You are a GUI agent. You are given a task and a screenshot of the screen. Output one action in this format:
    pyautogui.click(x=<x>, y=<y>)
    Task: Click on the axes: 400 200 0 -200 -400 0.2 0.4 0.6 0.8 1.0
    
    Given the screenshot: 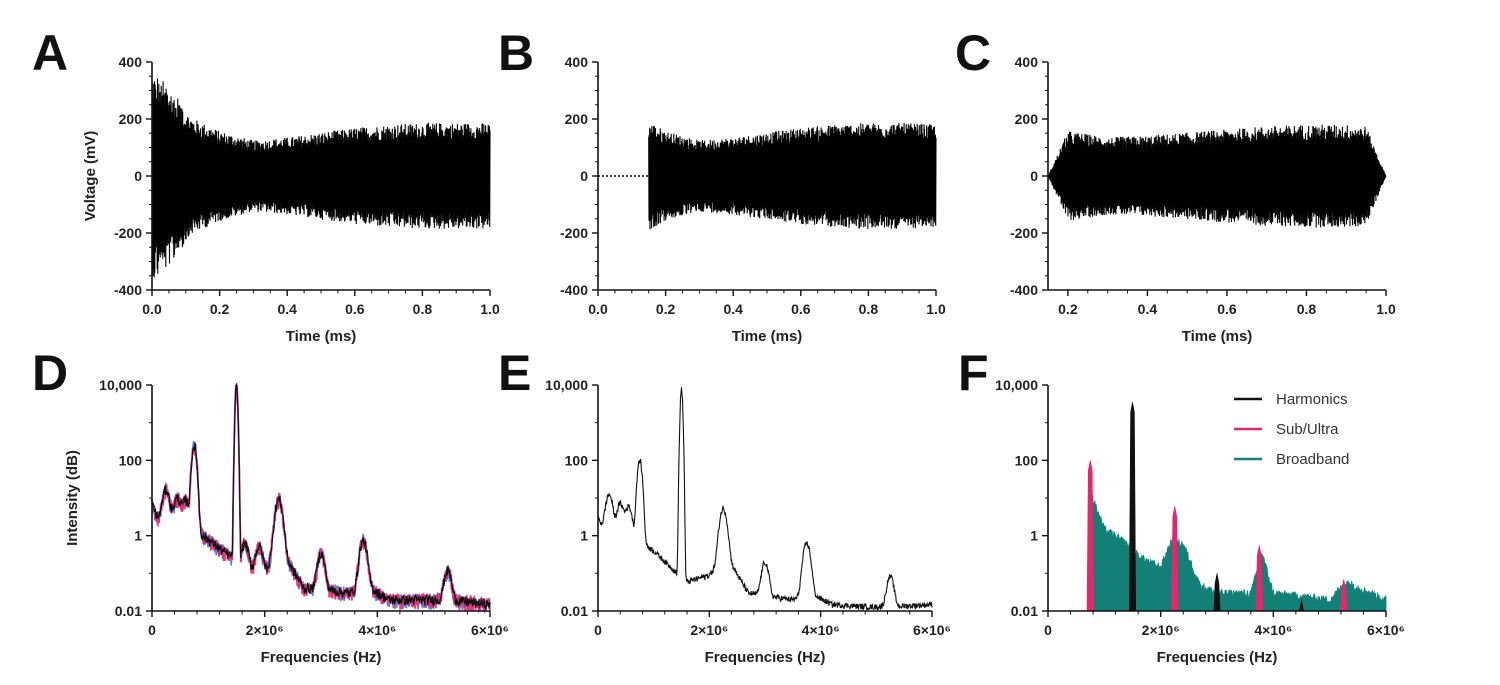 What is the action you would take?
    pyautogui.click(x=1203, y=185)
    